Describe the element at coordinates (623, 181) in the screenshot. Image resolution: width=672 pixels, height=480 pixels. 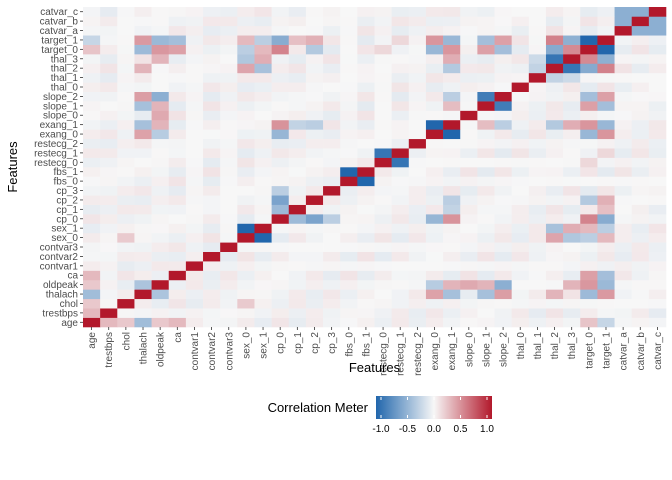
I see `heatmap-cell-fbs_0-catvar_a` at that location.